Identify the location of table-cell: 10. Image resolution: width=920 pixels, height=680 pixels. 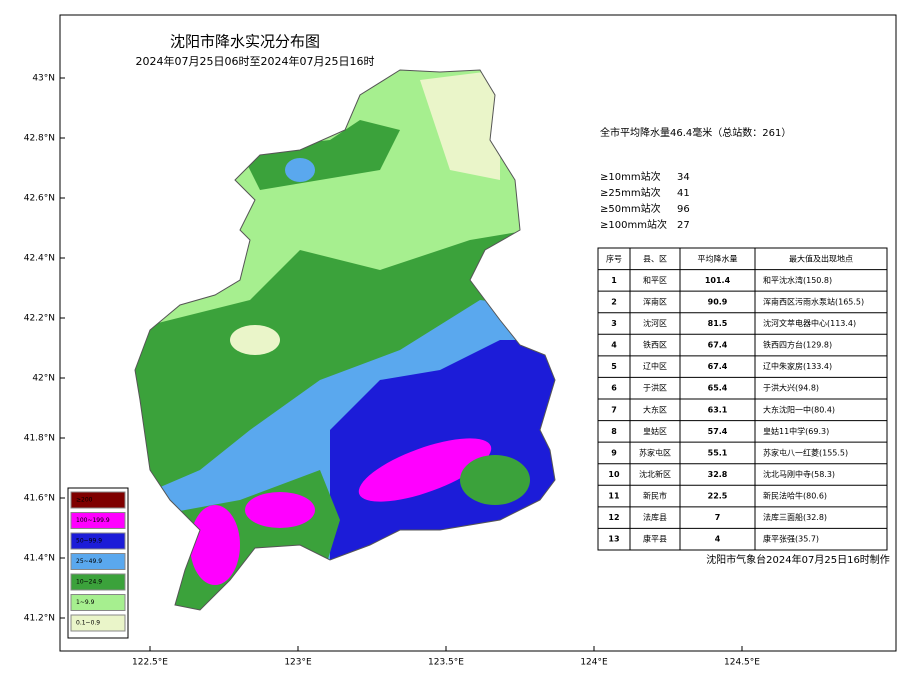
(614, 474).